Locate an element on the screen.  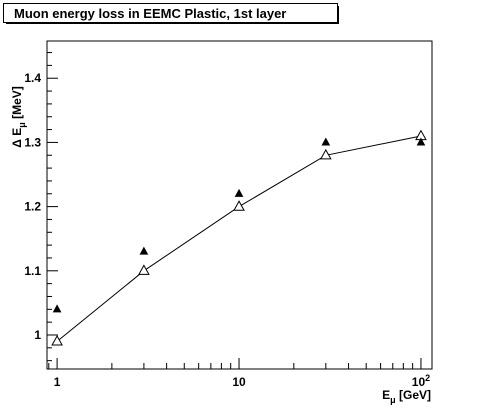
x-tick-label: 1 is located at coordinates (57, 382).